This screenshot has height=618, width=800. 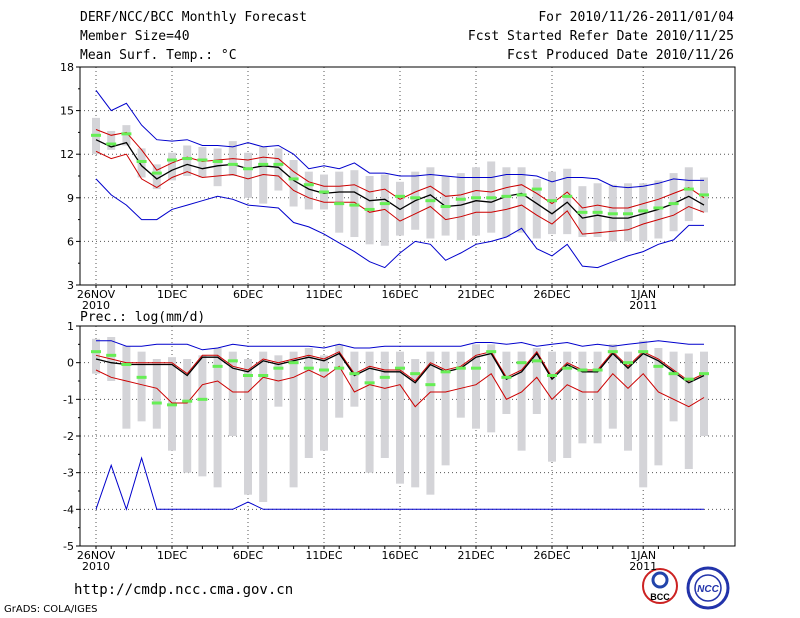 I want to click on precip-panel-title: Prec.: log(mm/d), so click(x=143, y=317).